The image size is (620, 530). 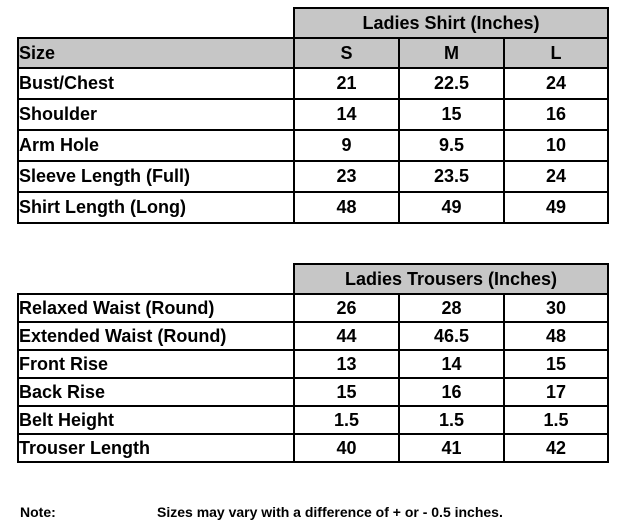 What do you see at coordinates (451, 53) in the screenshot?
I see `column-header-m: M` at bounding box center [451, 53].